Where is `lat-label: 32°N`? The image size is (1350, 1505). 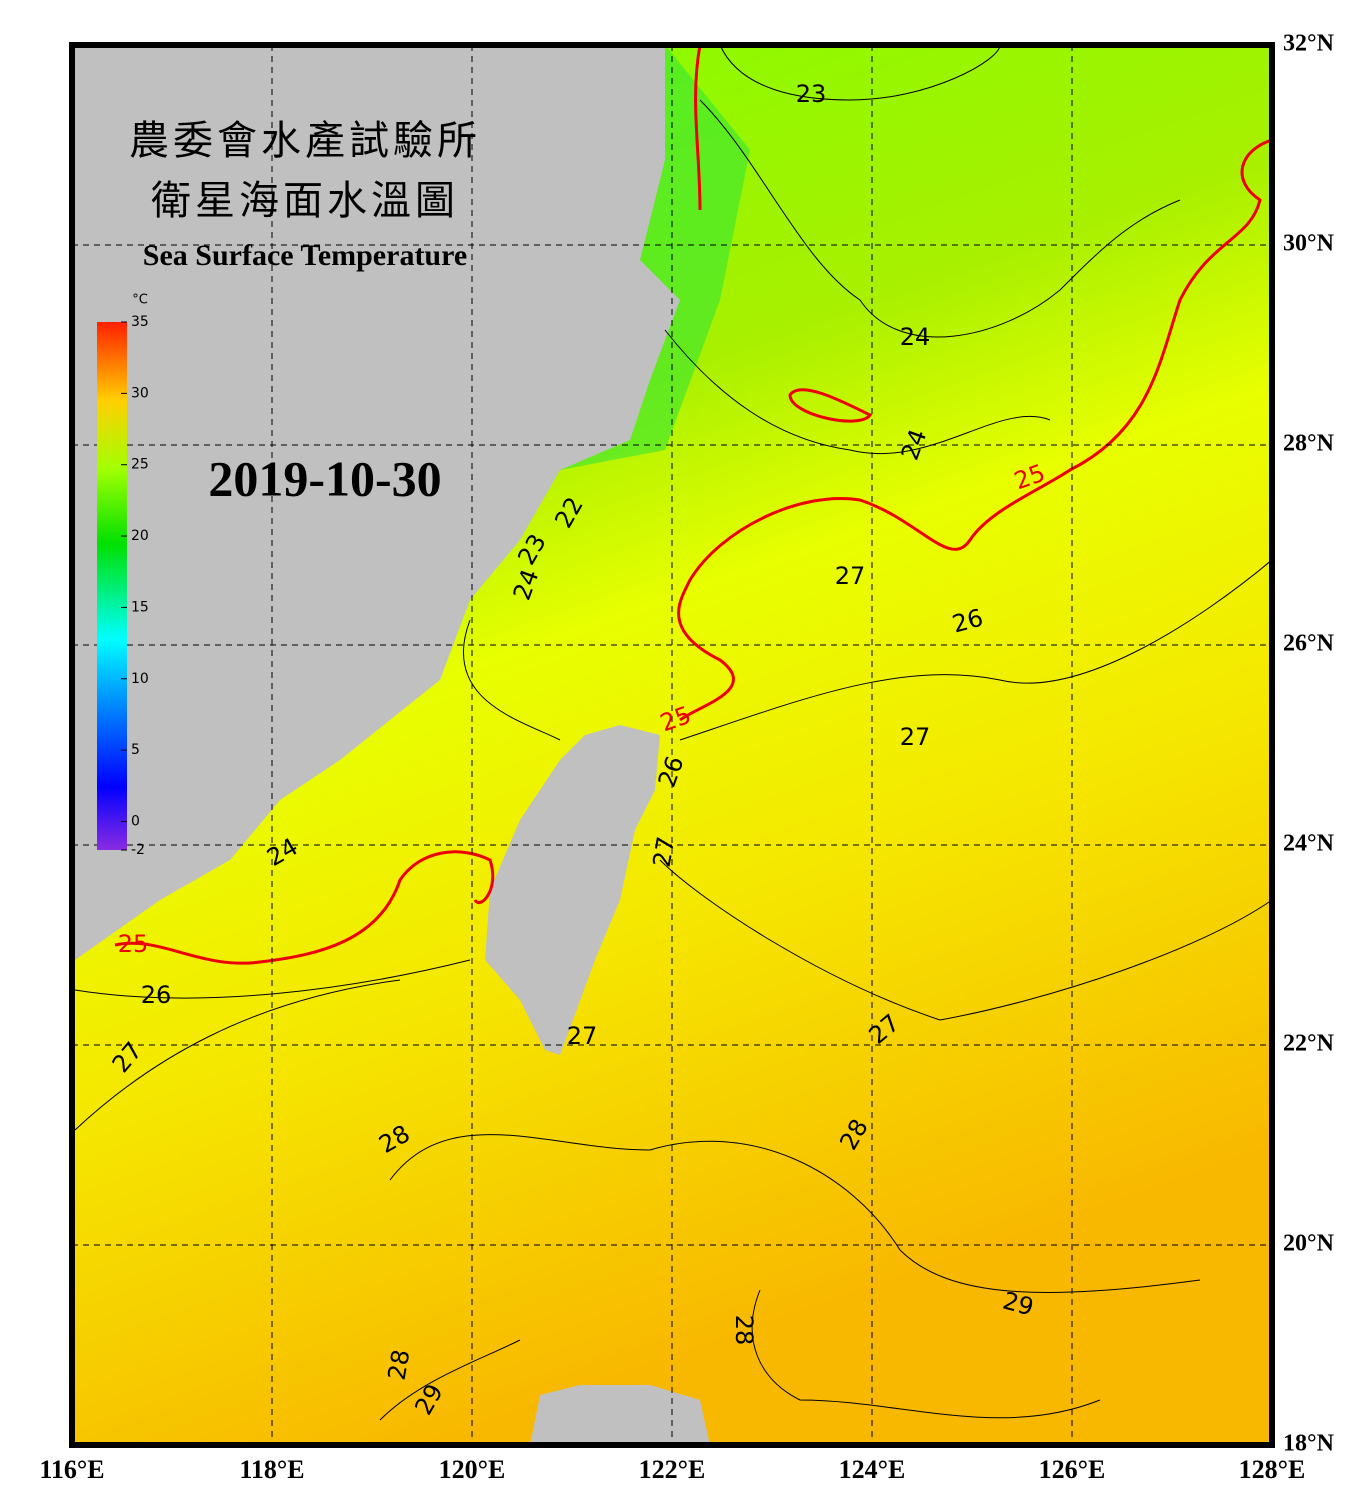 lat-label: 32°N is located at coordinates (1309, 44).